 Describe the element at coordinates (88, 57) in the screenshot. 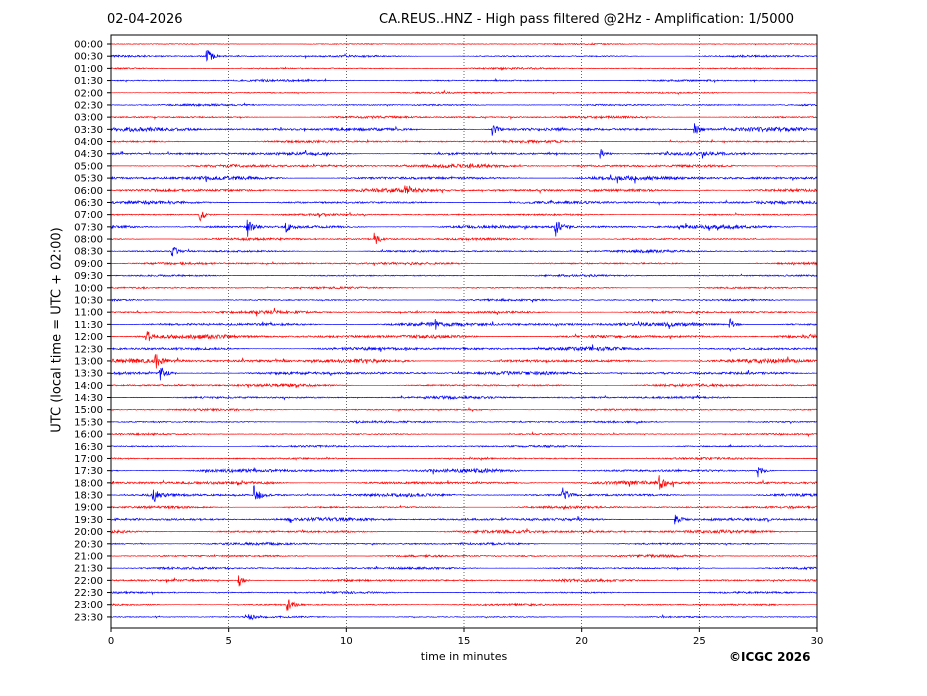

I see `row-label: 00:30` at that location.